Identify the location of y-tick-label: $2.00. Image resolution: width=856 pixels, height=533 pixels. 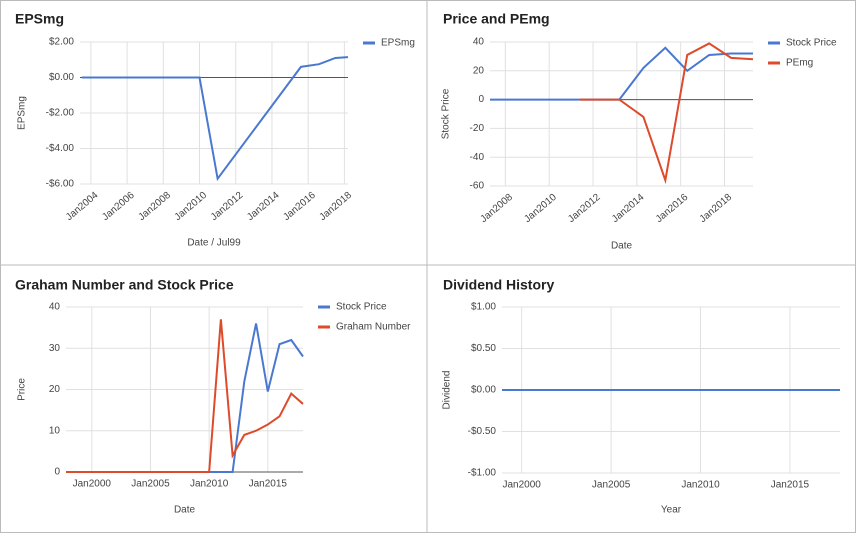
(61, 42).